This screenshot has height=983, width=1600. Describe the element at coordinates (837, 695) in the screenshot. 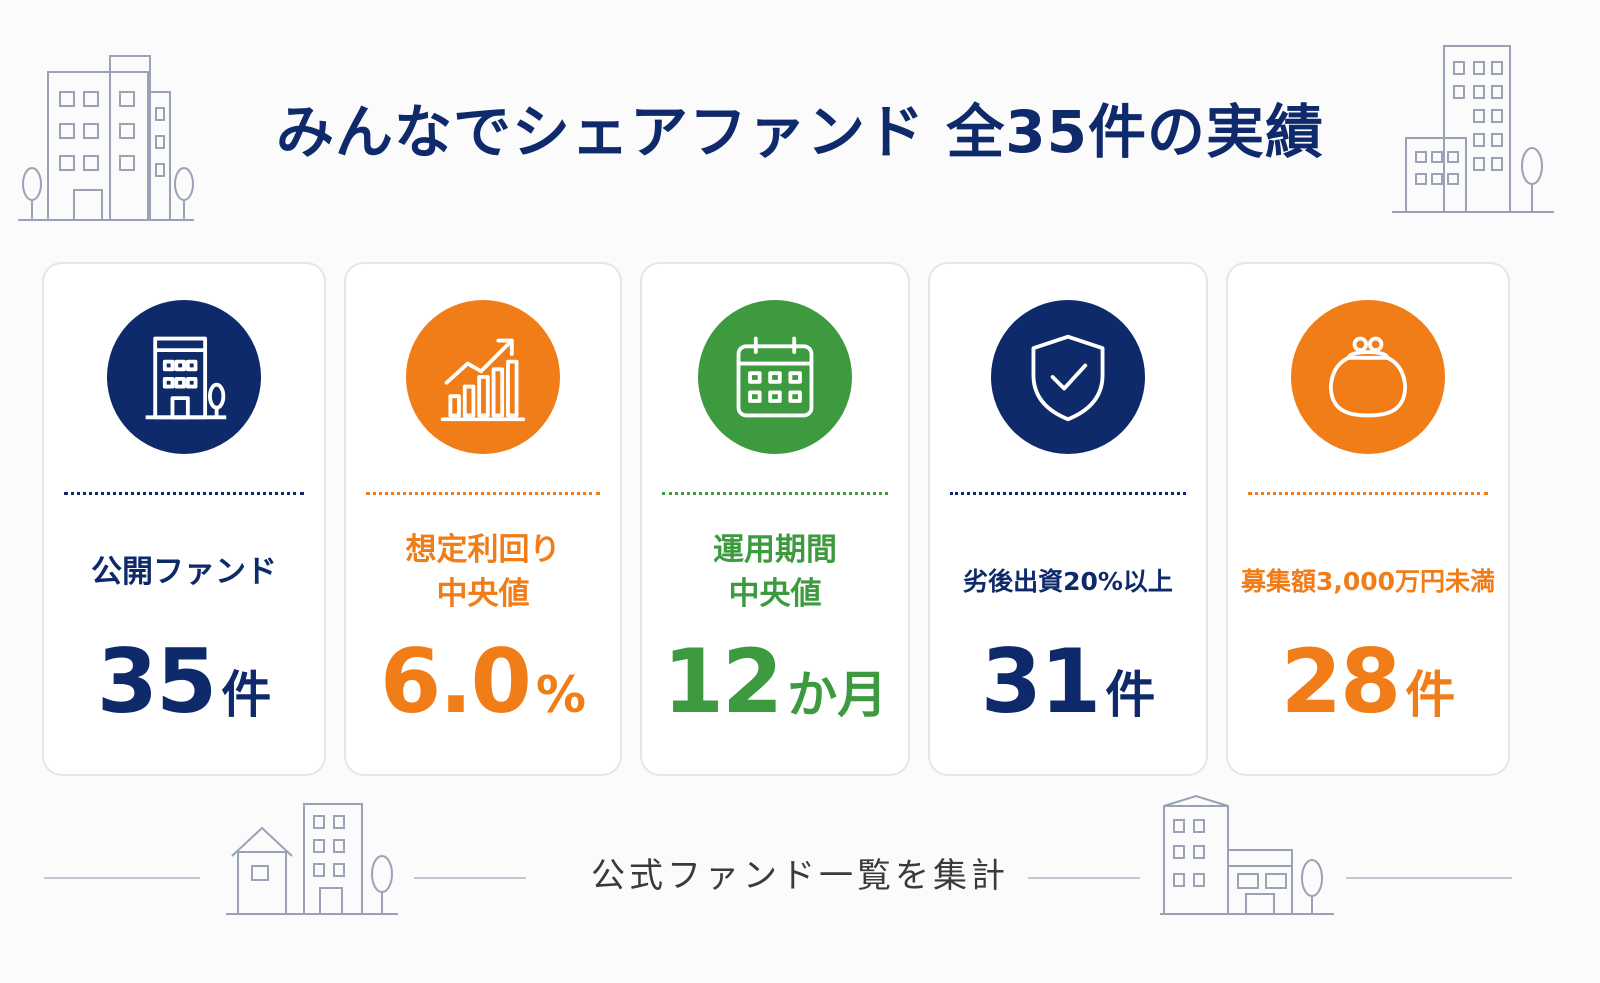

I see `value-unit: か月` at that location.